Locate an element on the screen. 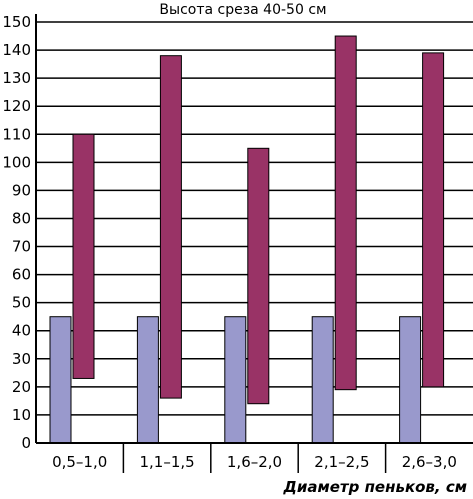  y-tick-label: 20 is located at coordinates (21, 387).